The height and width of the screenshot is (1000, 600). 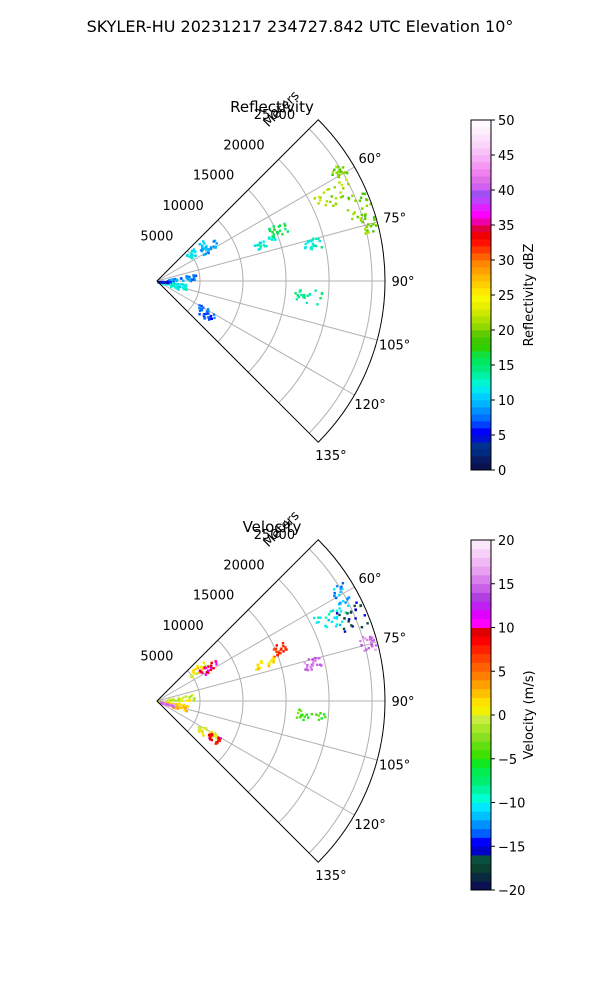 I want to click on azimuth-tick-label: 90°, so click(x=402, y=282).